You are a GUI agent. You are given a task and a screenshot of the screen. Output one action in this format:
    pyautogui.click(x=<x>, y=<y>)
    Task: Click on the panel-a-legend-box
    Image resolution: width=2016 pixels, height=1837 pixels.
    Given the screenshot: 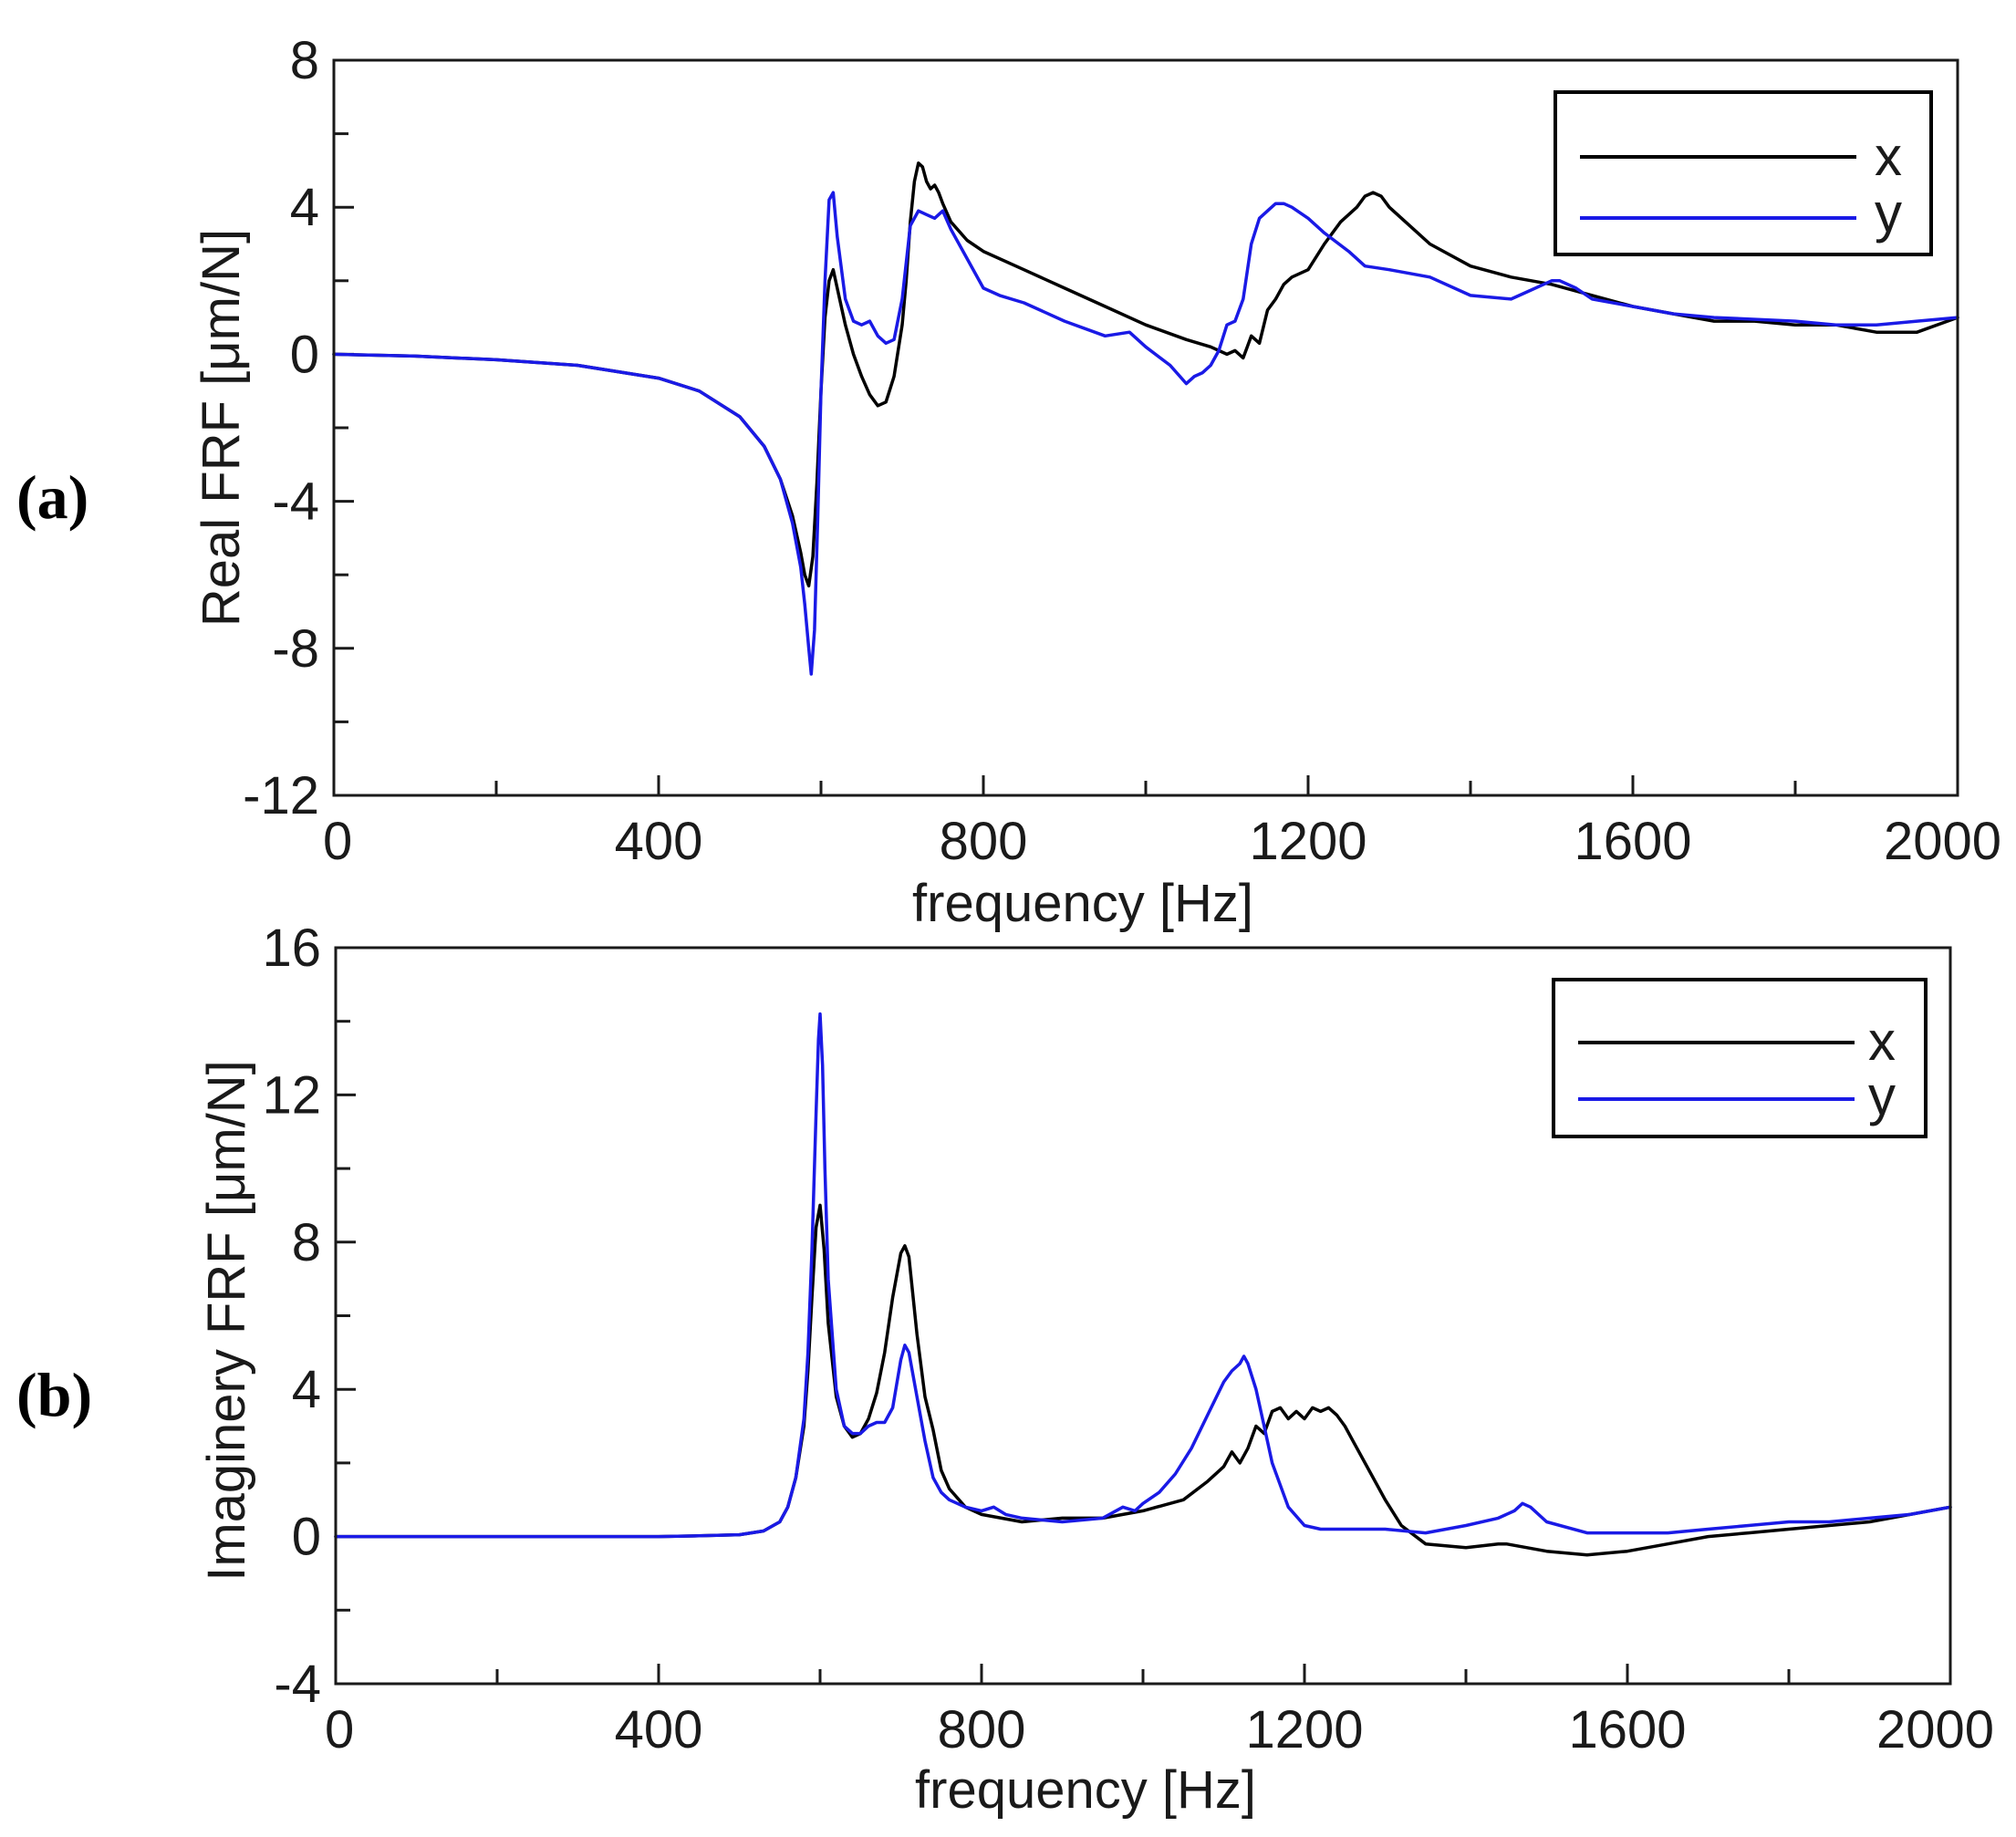 What is the action you would take?
    pyautogui.click(x=1744, y=173)
    